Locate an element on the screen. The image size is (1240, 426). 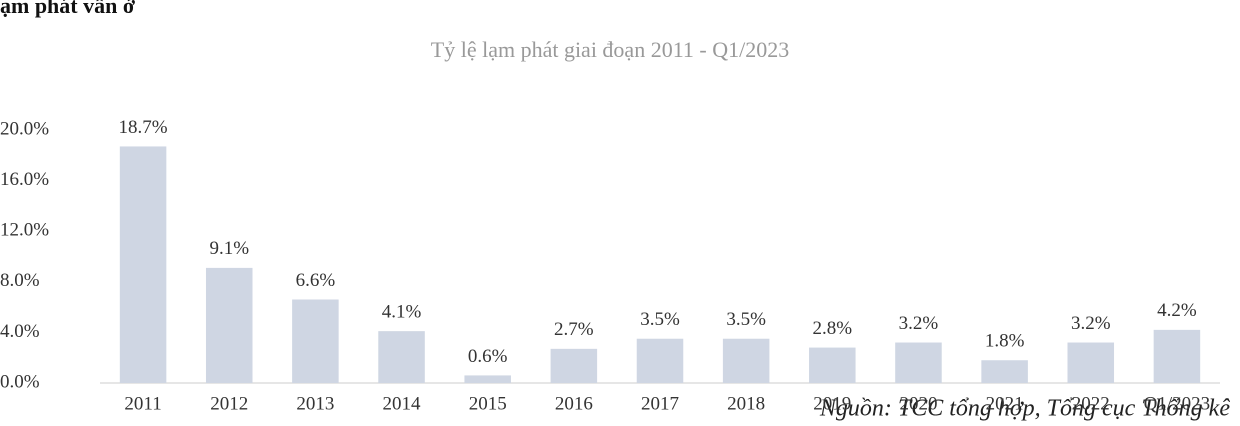
x-tick-label: 2014 is located at coordinates (402, 403).